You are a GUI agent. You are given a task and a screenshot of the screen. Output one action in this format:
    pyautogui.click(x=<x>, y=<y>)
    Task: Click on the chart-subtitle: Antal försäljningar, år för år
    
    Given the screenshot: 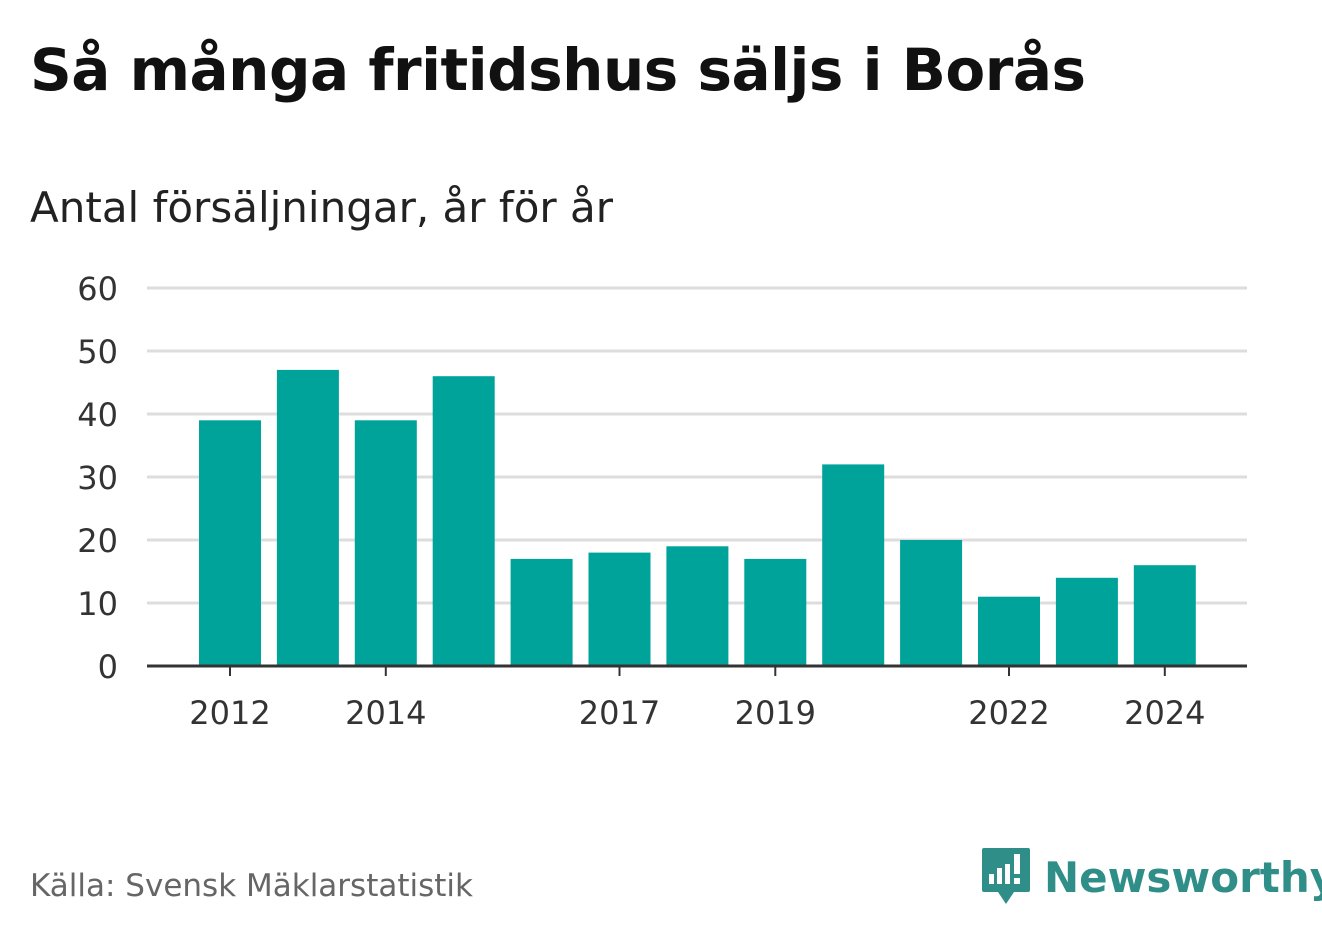 What is the action you would take?
    pyautogui.click(x=322, y=207)
    